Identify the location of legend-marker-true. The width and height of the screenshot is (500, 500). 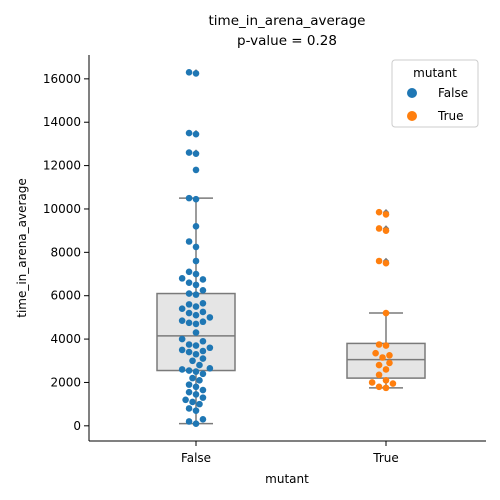
(412, 116).